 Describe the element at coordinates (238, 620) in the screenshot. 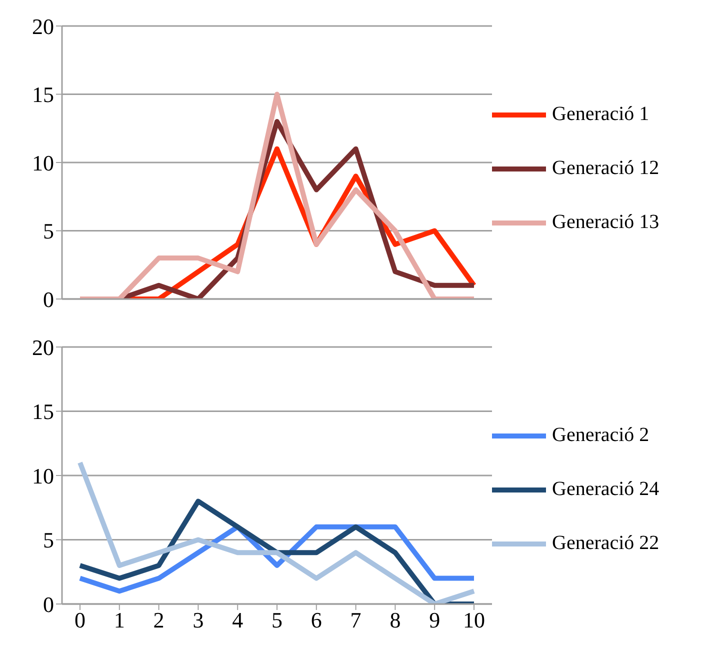

I see `x-tick-label: 4` at that location.